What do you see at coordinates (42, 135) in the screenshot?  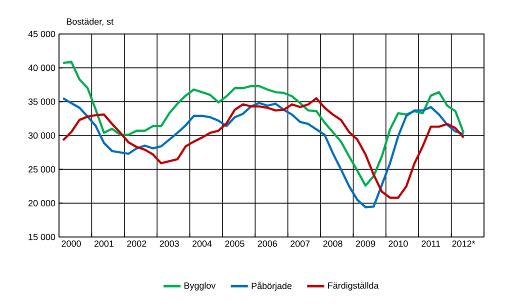 I see `y-tick-label: 30 000` at bounding box center [42, 135].